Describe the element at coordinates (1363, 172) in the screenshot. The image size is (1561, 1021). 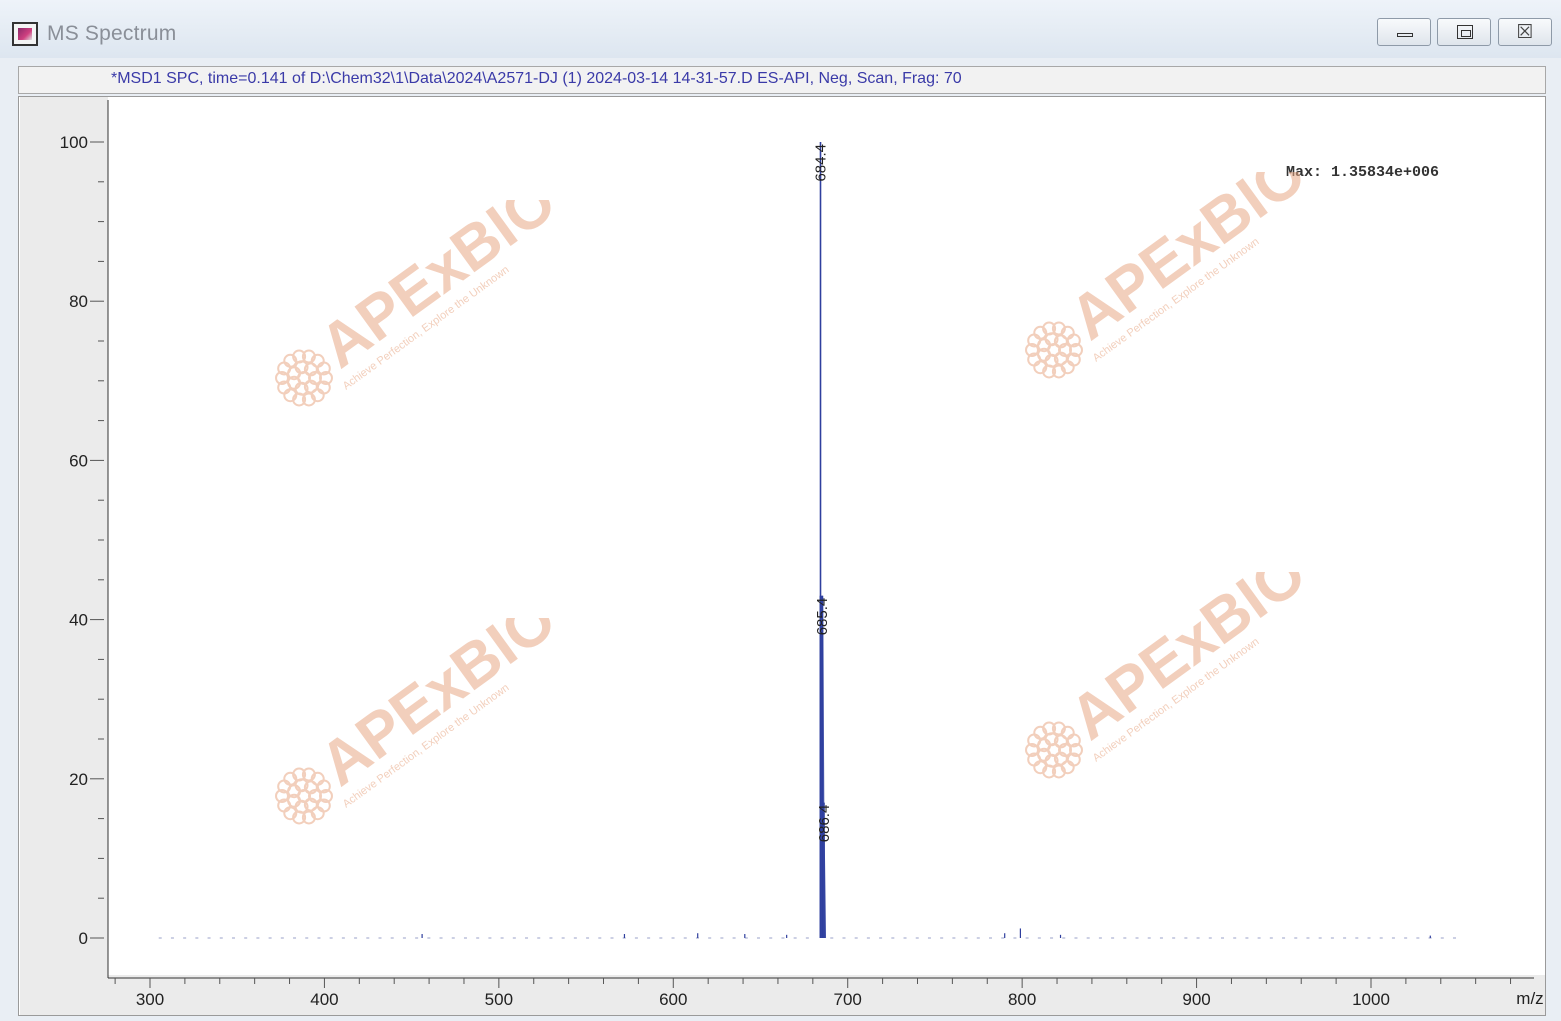
I see `max-abundance-label: Max: 1.35834e+006` at that location.